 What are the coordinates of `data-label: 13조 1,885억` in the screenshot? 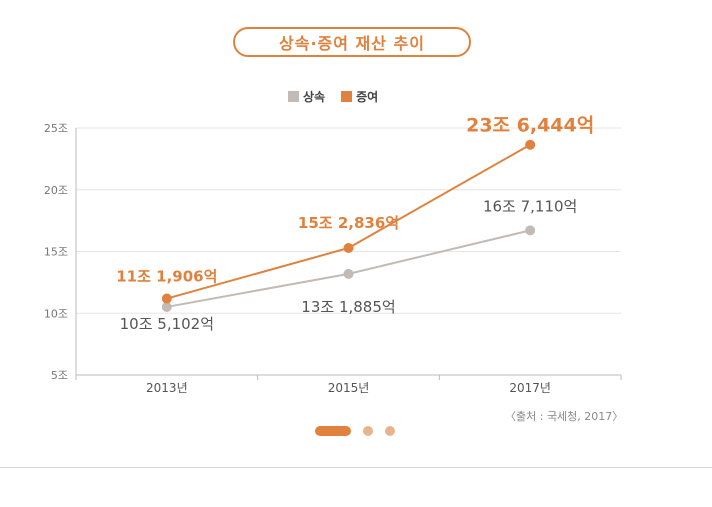 It's located at (348, 307).